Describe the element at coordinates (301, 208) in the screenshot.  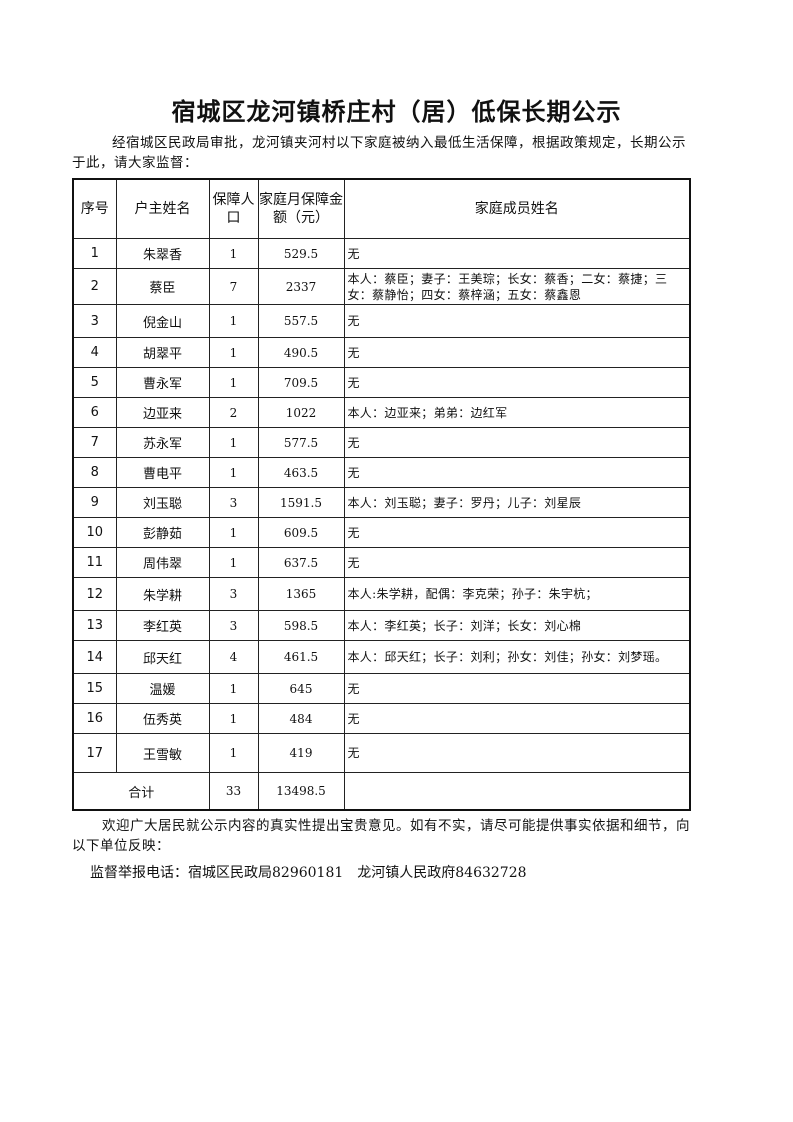
I see `header-amount: 家庭月保障金额（元）` at that location.